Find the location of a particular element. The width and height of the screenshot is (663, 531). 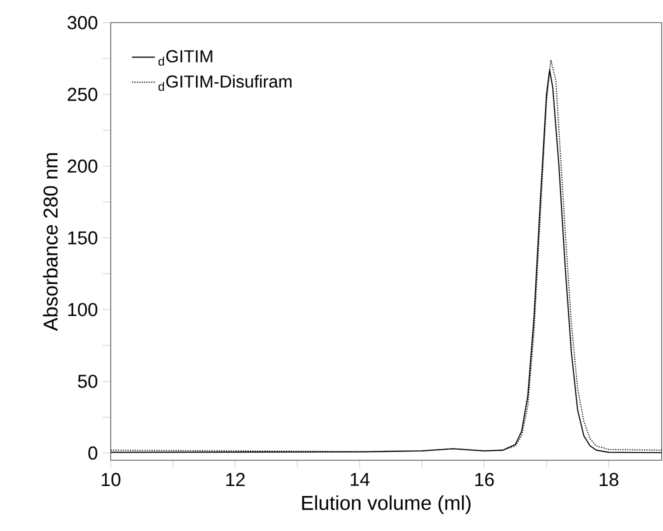

legend-label: $_{d}$GITIM is located at coordinates (185, 58).